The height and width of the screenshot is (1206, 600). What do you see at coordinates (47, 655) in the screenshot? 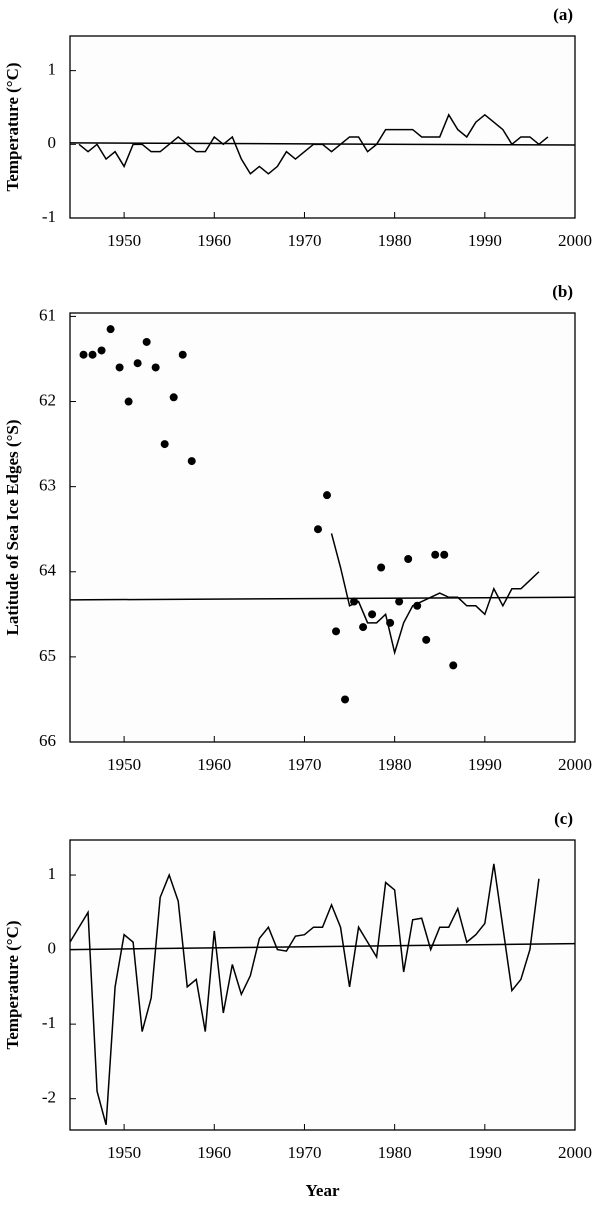
I see `y-tick-label: 65` at bounding box center [47, 655].